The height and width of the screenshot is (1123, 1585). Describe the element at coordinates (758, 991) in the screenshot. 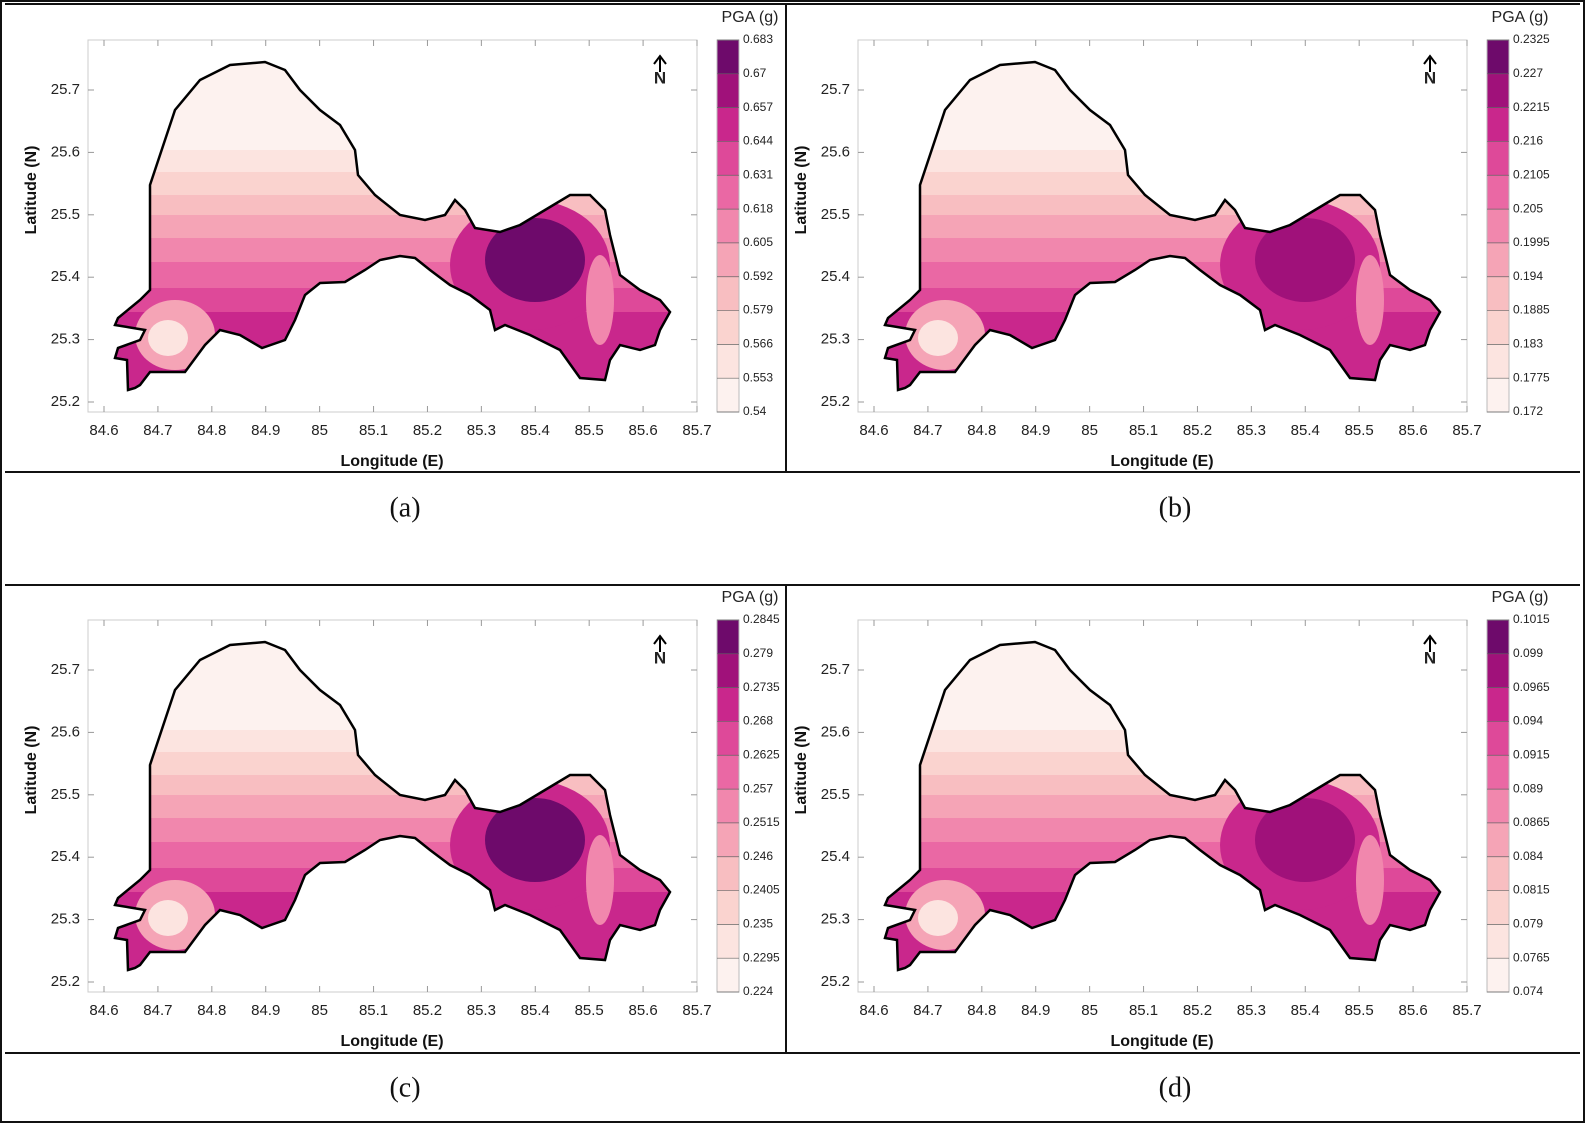

I see `colorbar-tick-label: 0.224` at that location.